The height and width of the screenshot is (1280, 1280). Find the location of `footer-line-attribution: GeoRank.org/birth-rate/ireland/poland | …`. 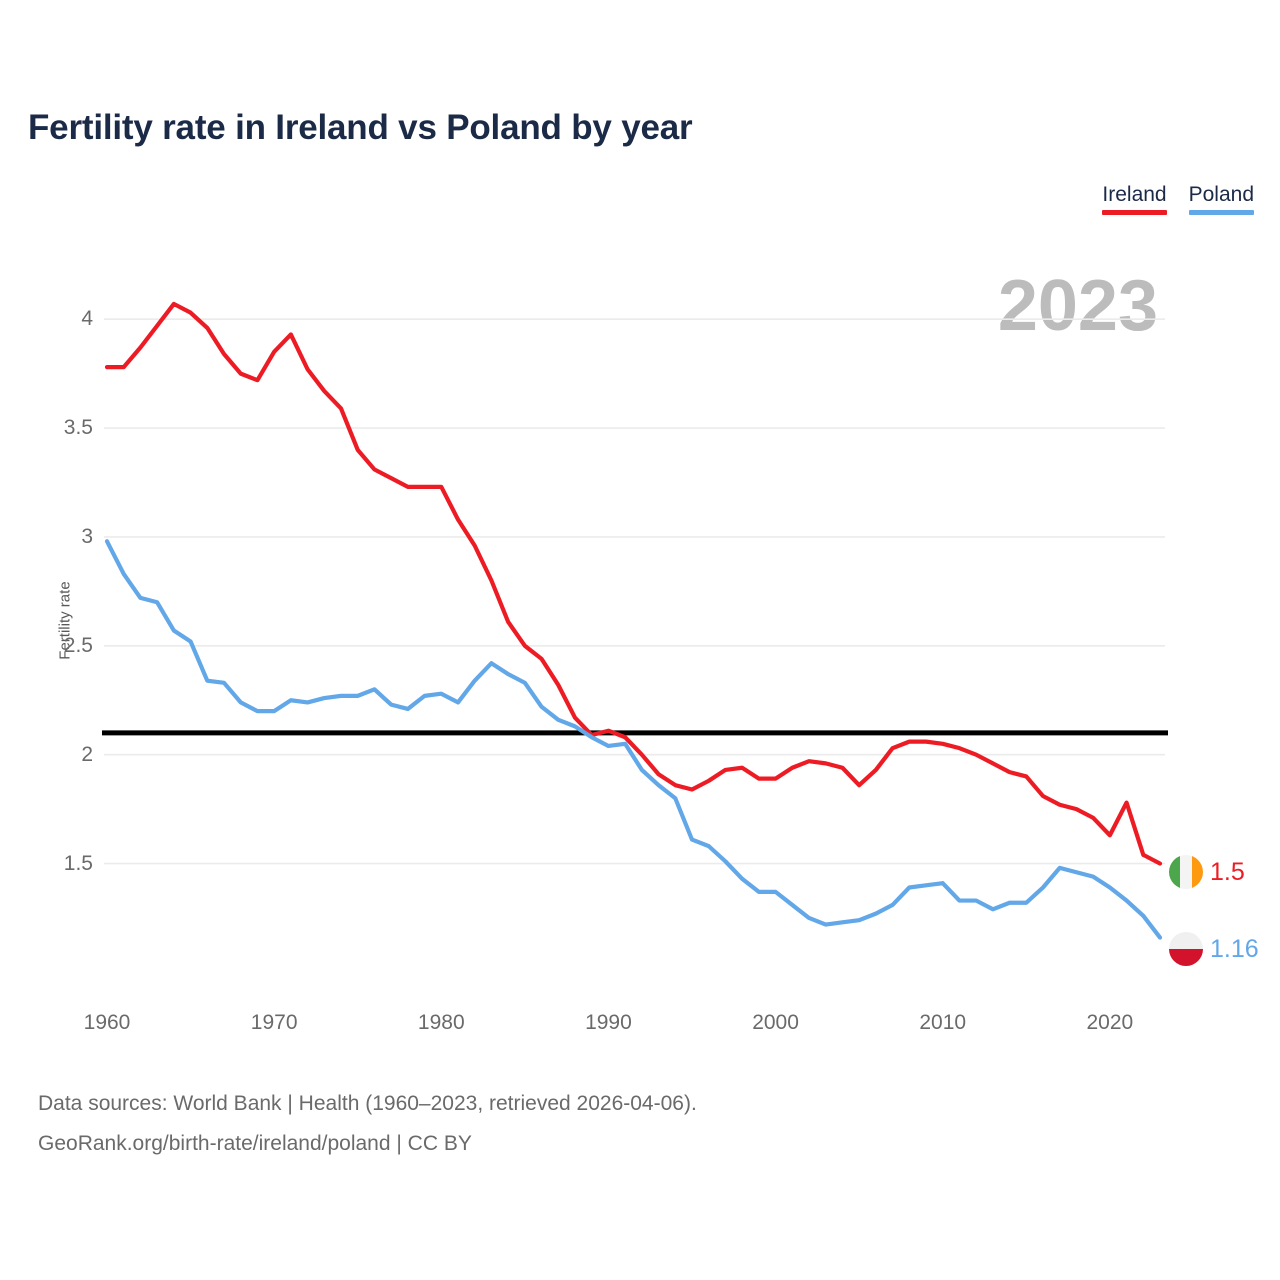

footer-line-attribution: GeoRank.org/birth-rate/ireland/poland | … is located at coordinates (255, 1143).